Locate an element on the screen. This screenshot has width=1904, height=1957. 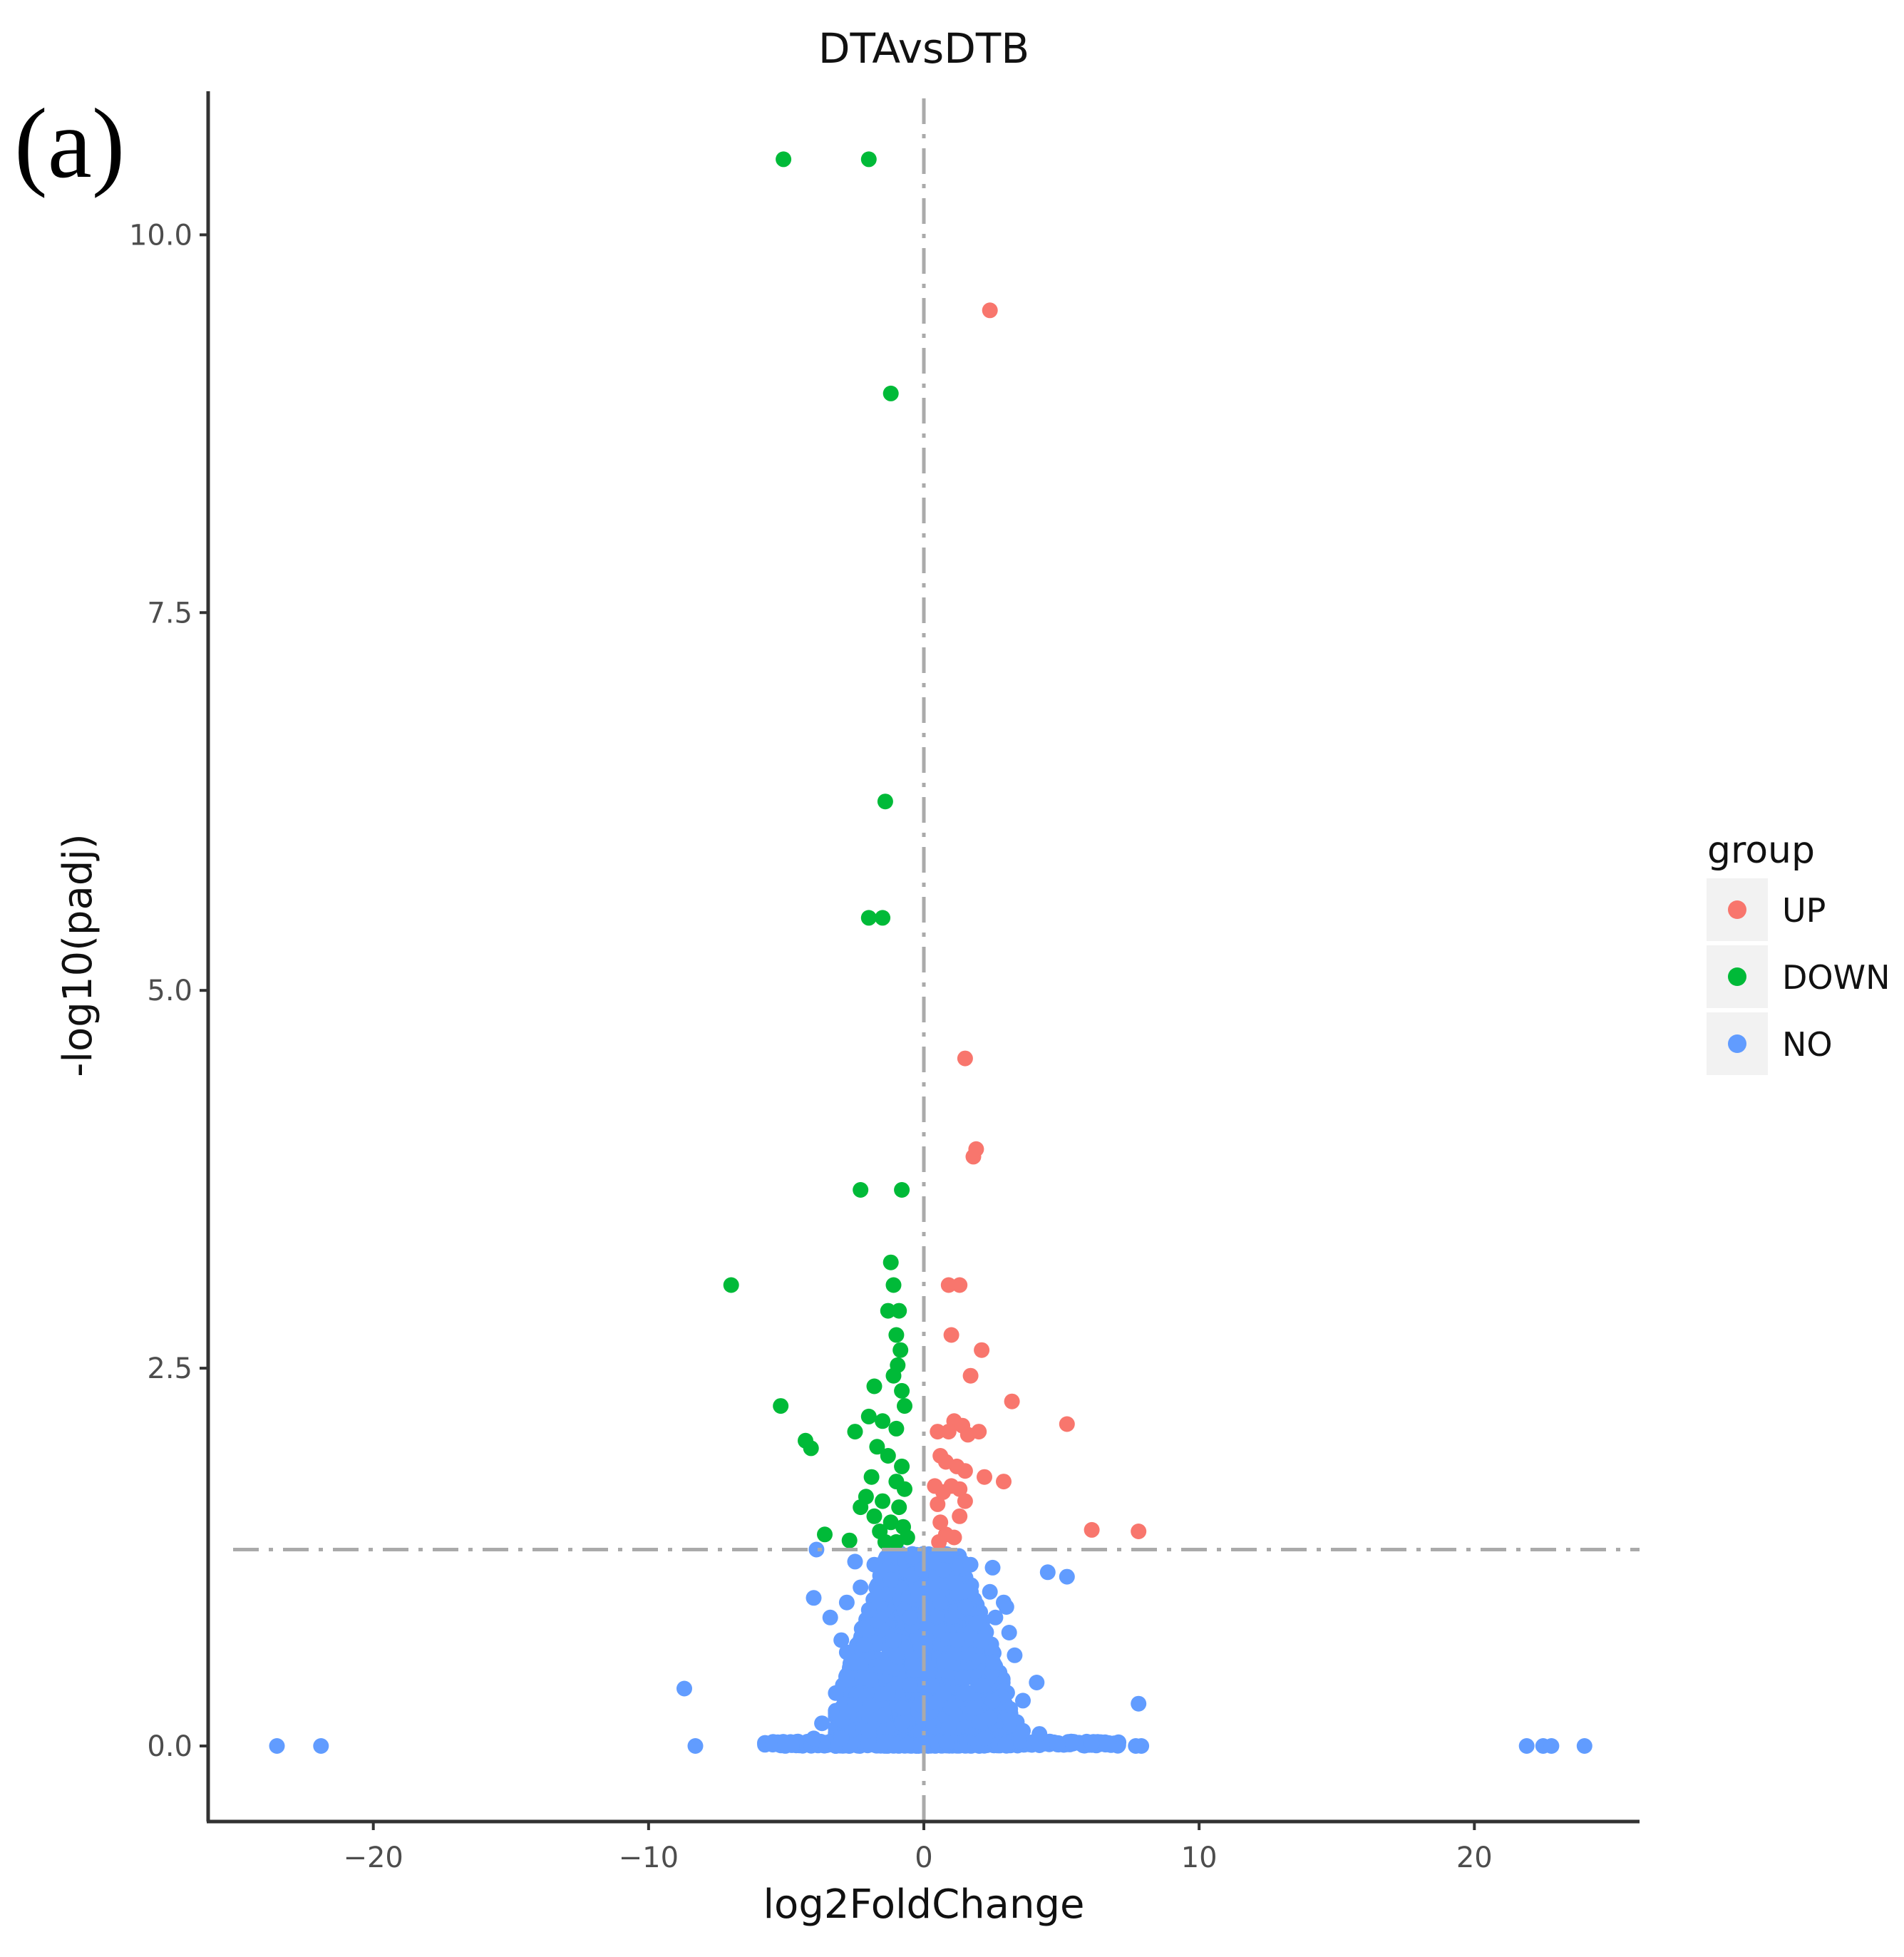
y-tick-label: 7.5 is located at coordinates (169, 613).